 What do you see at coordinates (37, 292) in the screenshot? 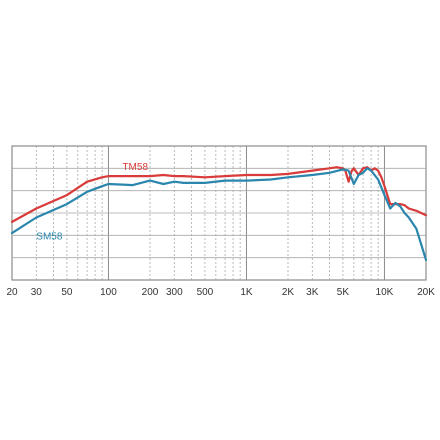
I see `x-tick-label: 30` at bounding box center [37, 292].